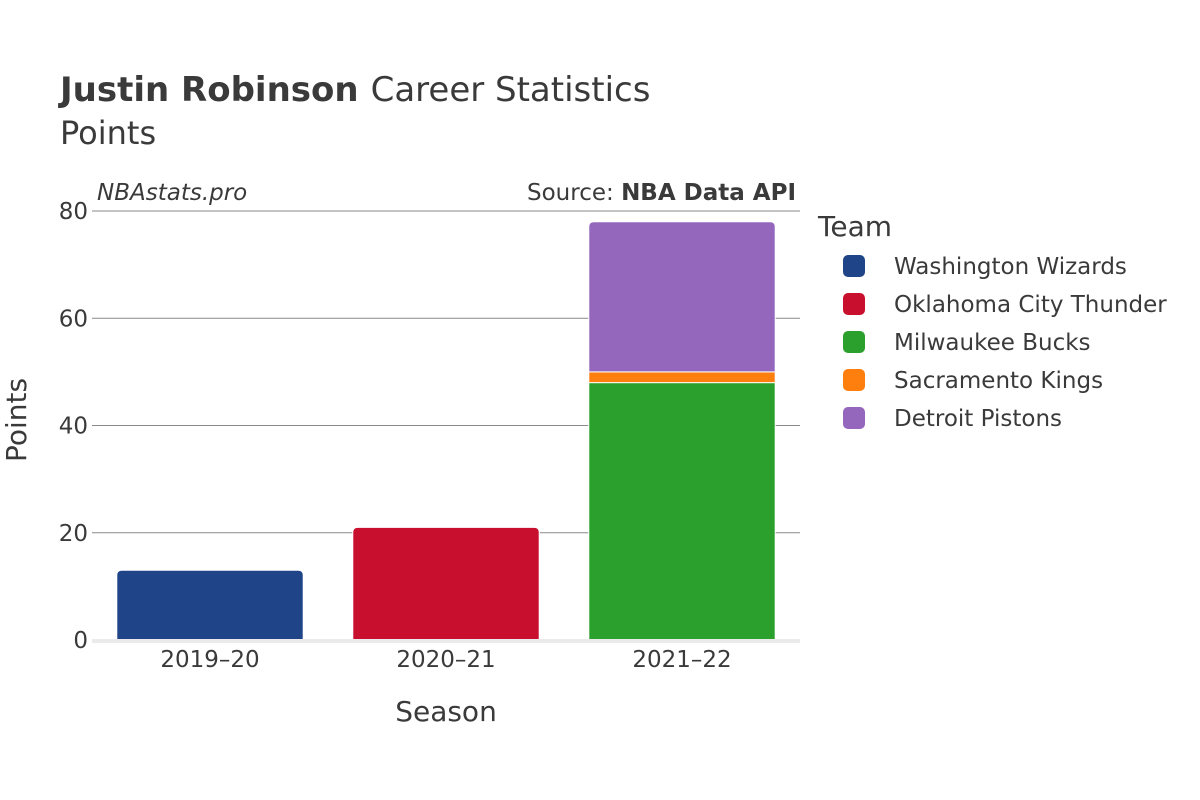 The image size is (1200, 800). I want to click on y-tick-label: 80, so click(73, 212).